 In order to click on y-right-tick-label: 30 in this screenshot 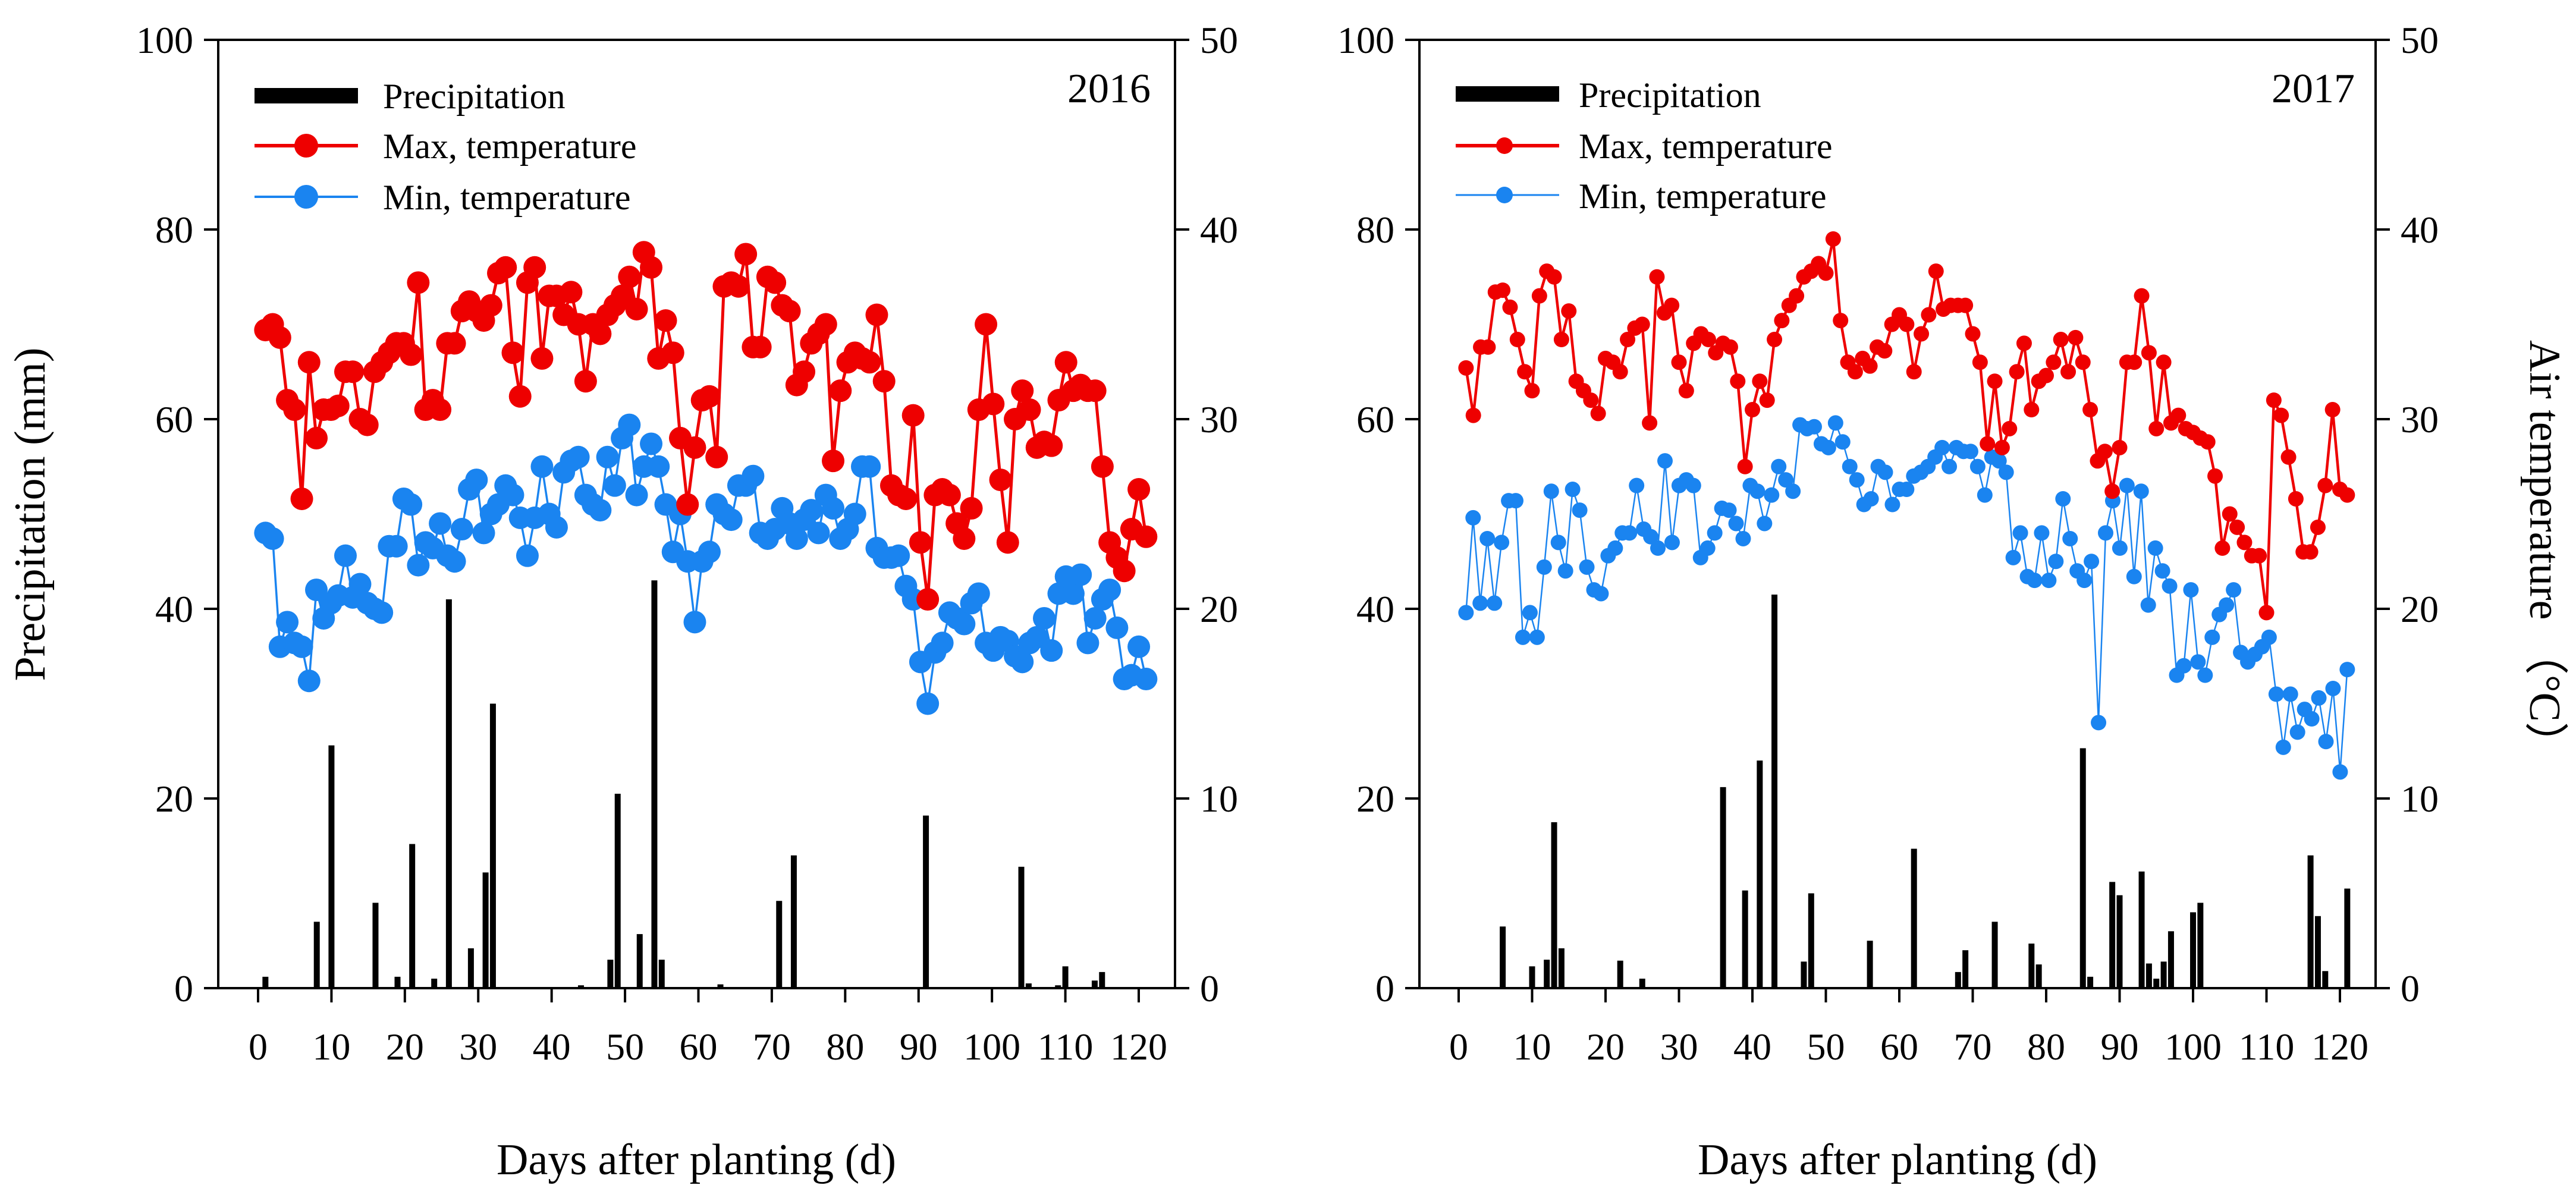, I will do `click(2420, 419)`.